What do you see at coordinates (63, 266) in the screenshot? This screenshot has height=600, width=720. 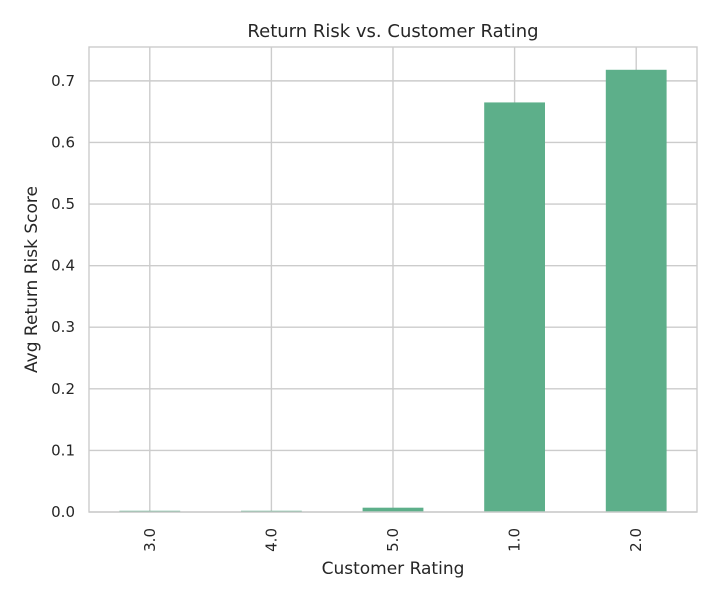 I see `y-tick-label: 0.4` at bounding box center [63, 266].